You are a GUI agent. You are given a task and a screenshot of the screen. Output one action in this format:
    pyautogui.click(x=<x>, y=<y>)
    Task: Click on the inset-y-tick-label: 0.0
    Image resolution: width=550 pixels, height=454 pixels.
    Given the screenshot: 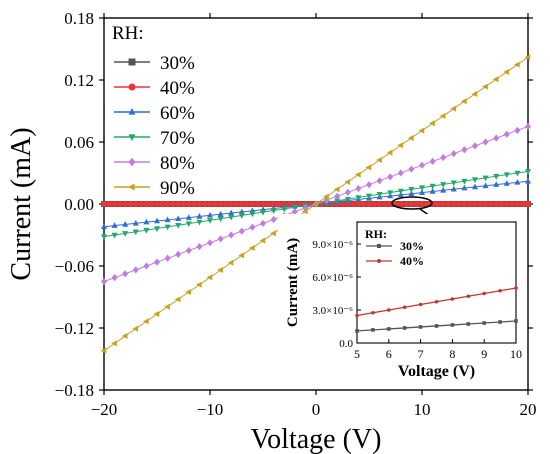 What is the action you would take?
    pyautogui.click(x=346, y=344)
    